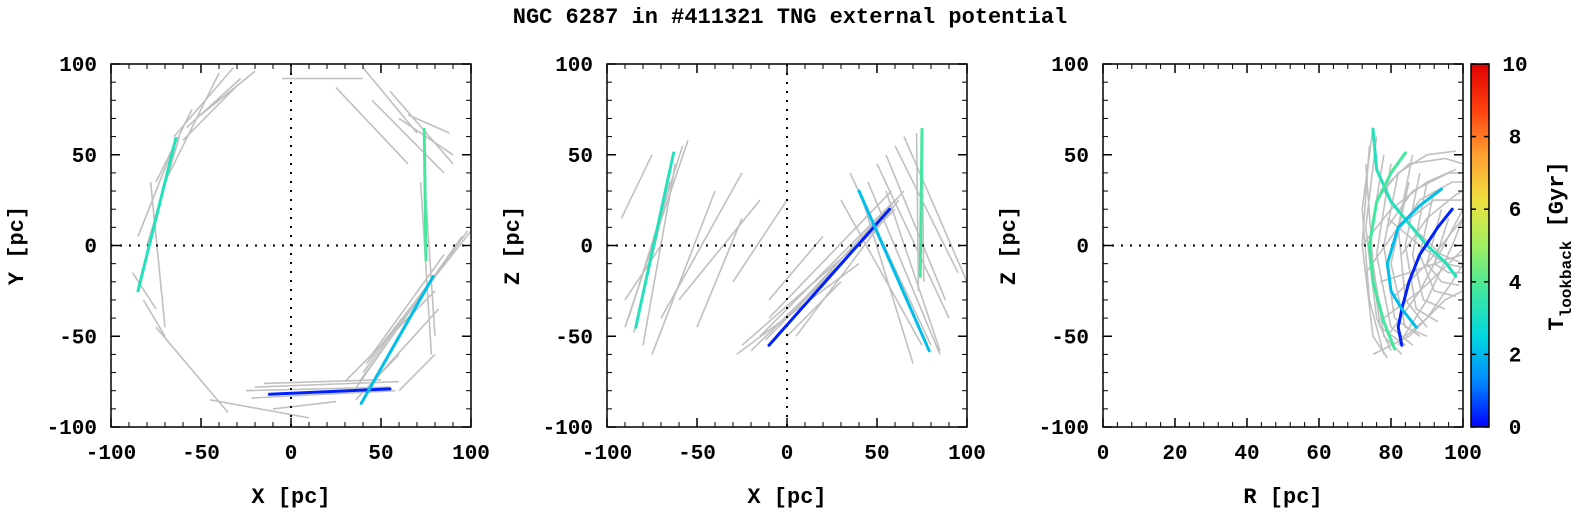  What do you see at coordinates (1514, 66) in the screenshot?
I see `colorbar-tick-label: 10` at bounding box center [1514, 66].